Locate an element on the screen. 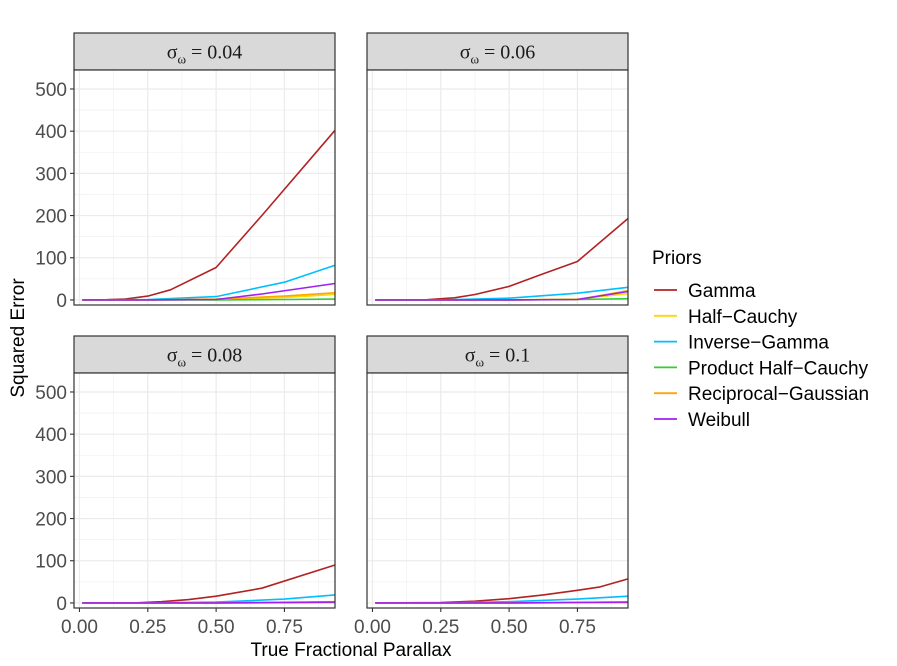 The image size is (897, 666). panel-4: σω = 0.1 0.00 0.25 0.50 0.75 is located at coordinates (491, 486).